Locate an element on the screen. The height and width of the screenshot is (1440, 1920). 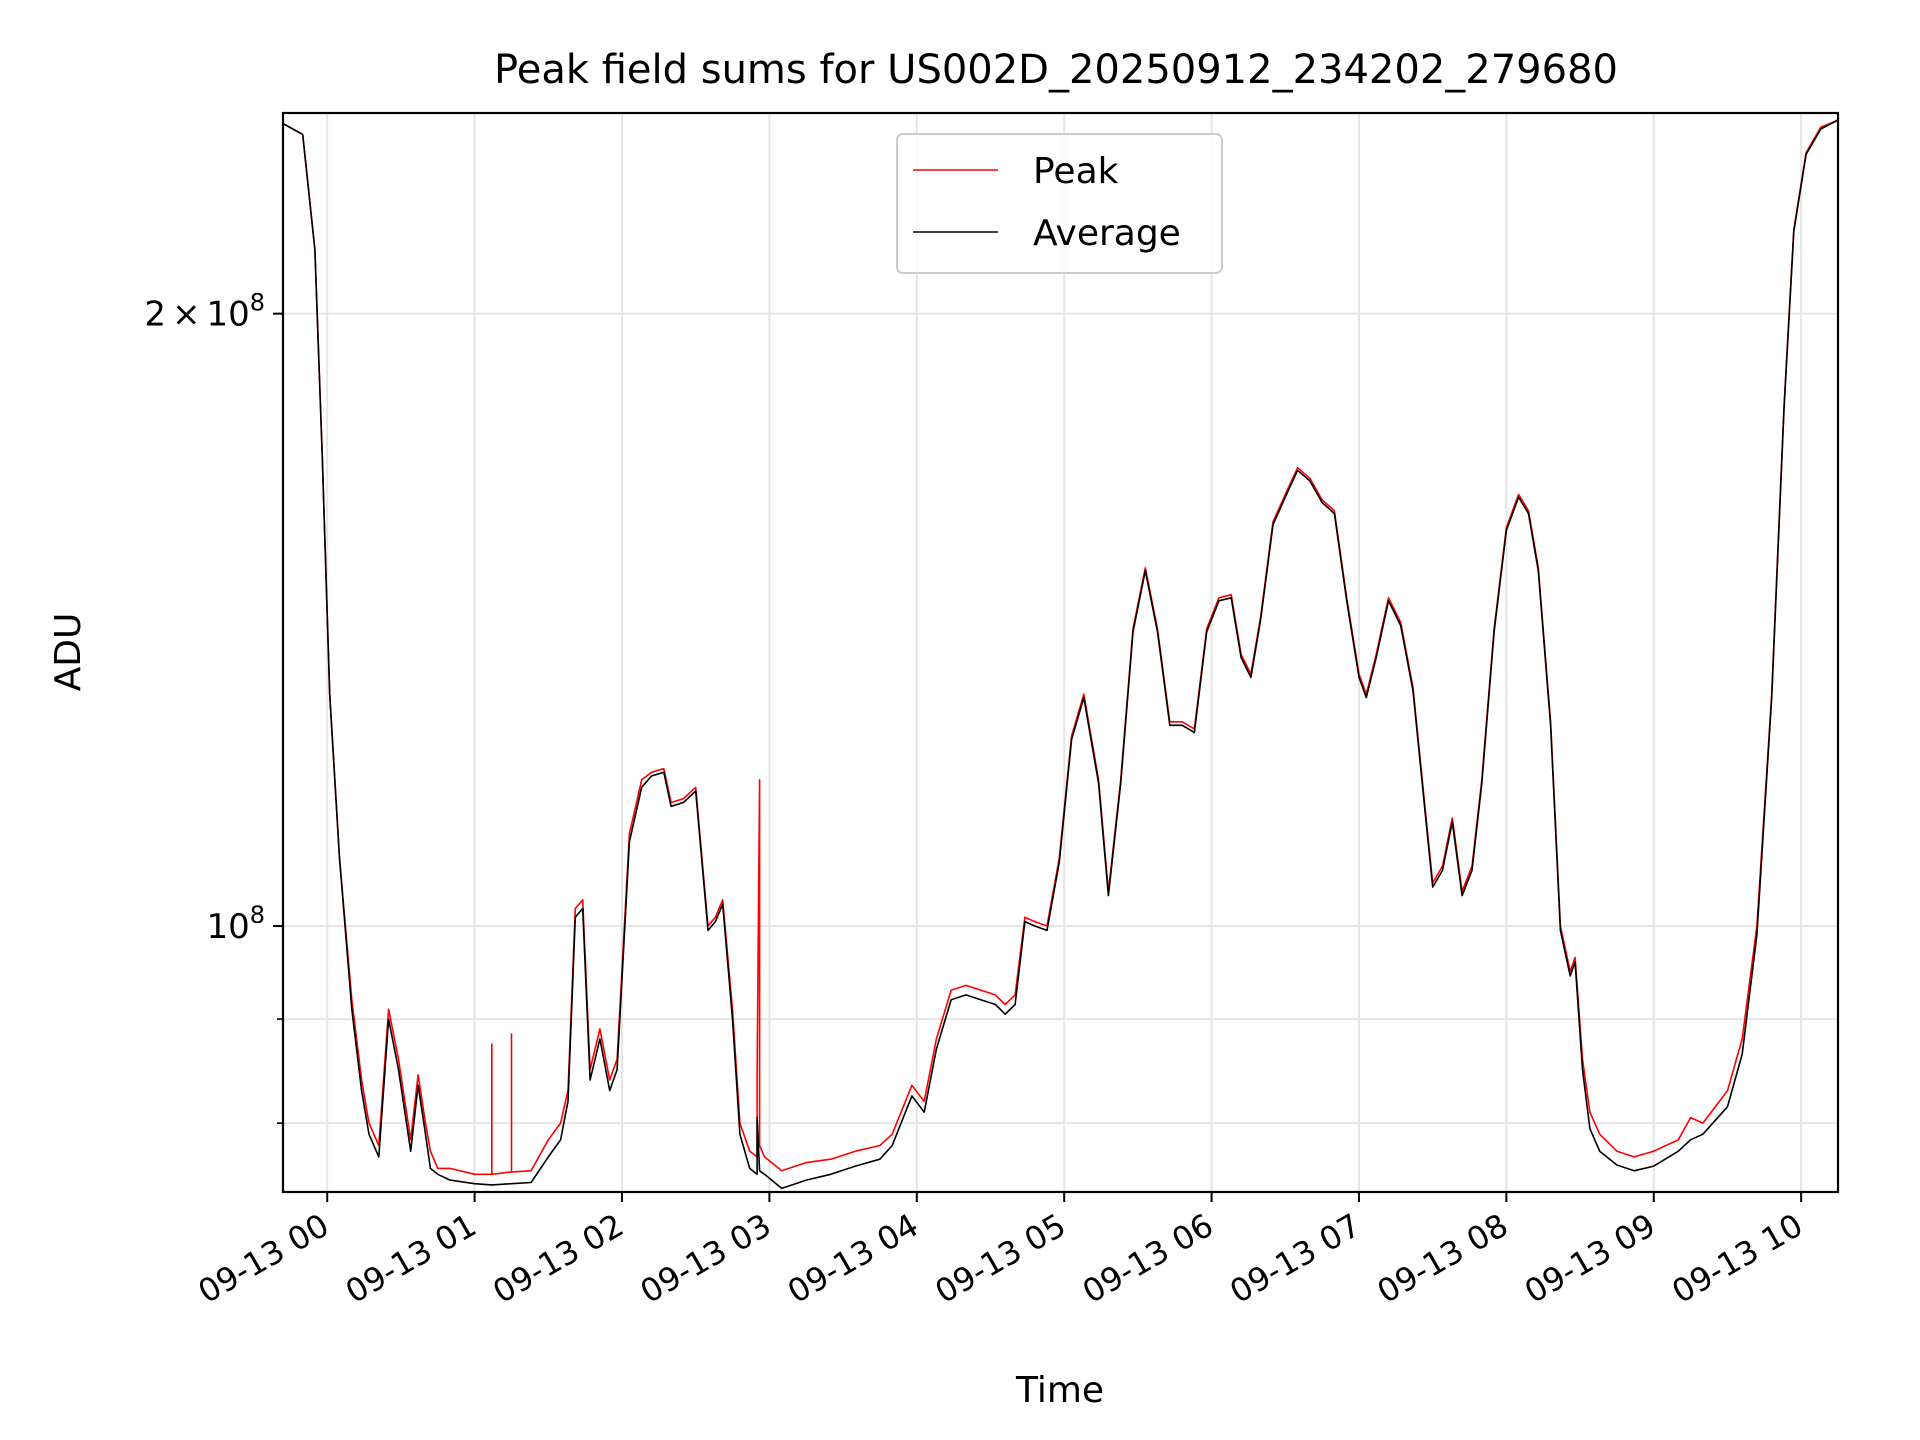
legend-label-average: Average is located at coordinates (1107, 233).